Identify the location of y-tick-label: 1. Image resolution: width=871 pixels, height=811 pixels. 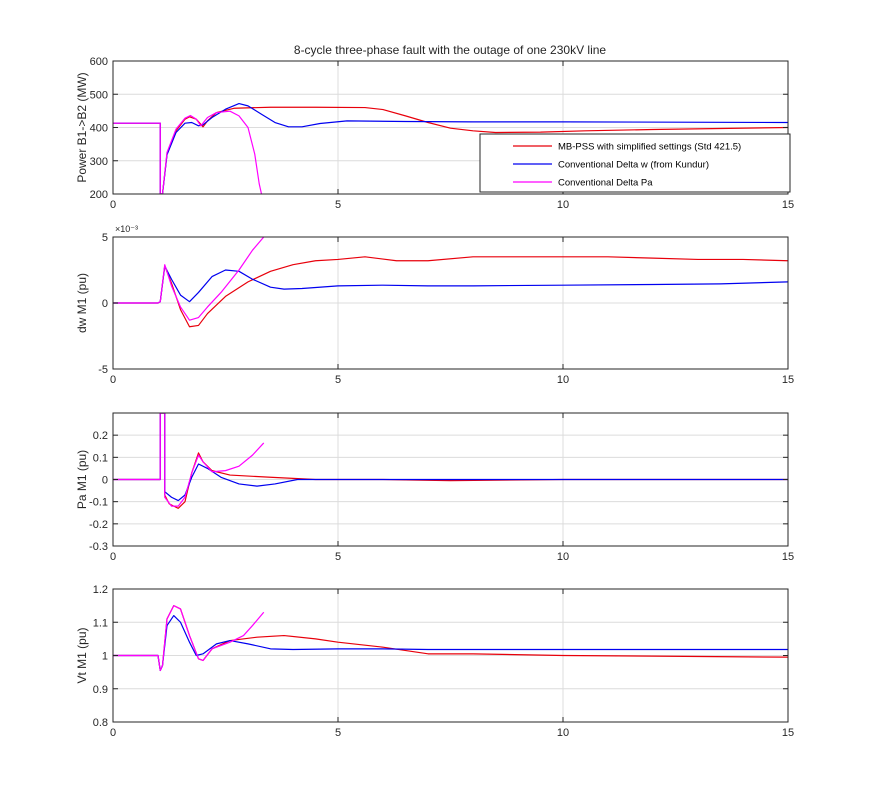
(105, 657).